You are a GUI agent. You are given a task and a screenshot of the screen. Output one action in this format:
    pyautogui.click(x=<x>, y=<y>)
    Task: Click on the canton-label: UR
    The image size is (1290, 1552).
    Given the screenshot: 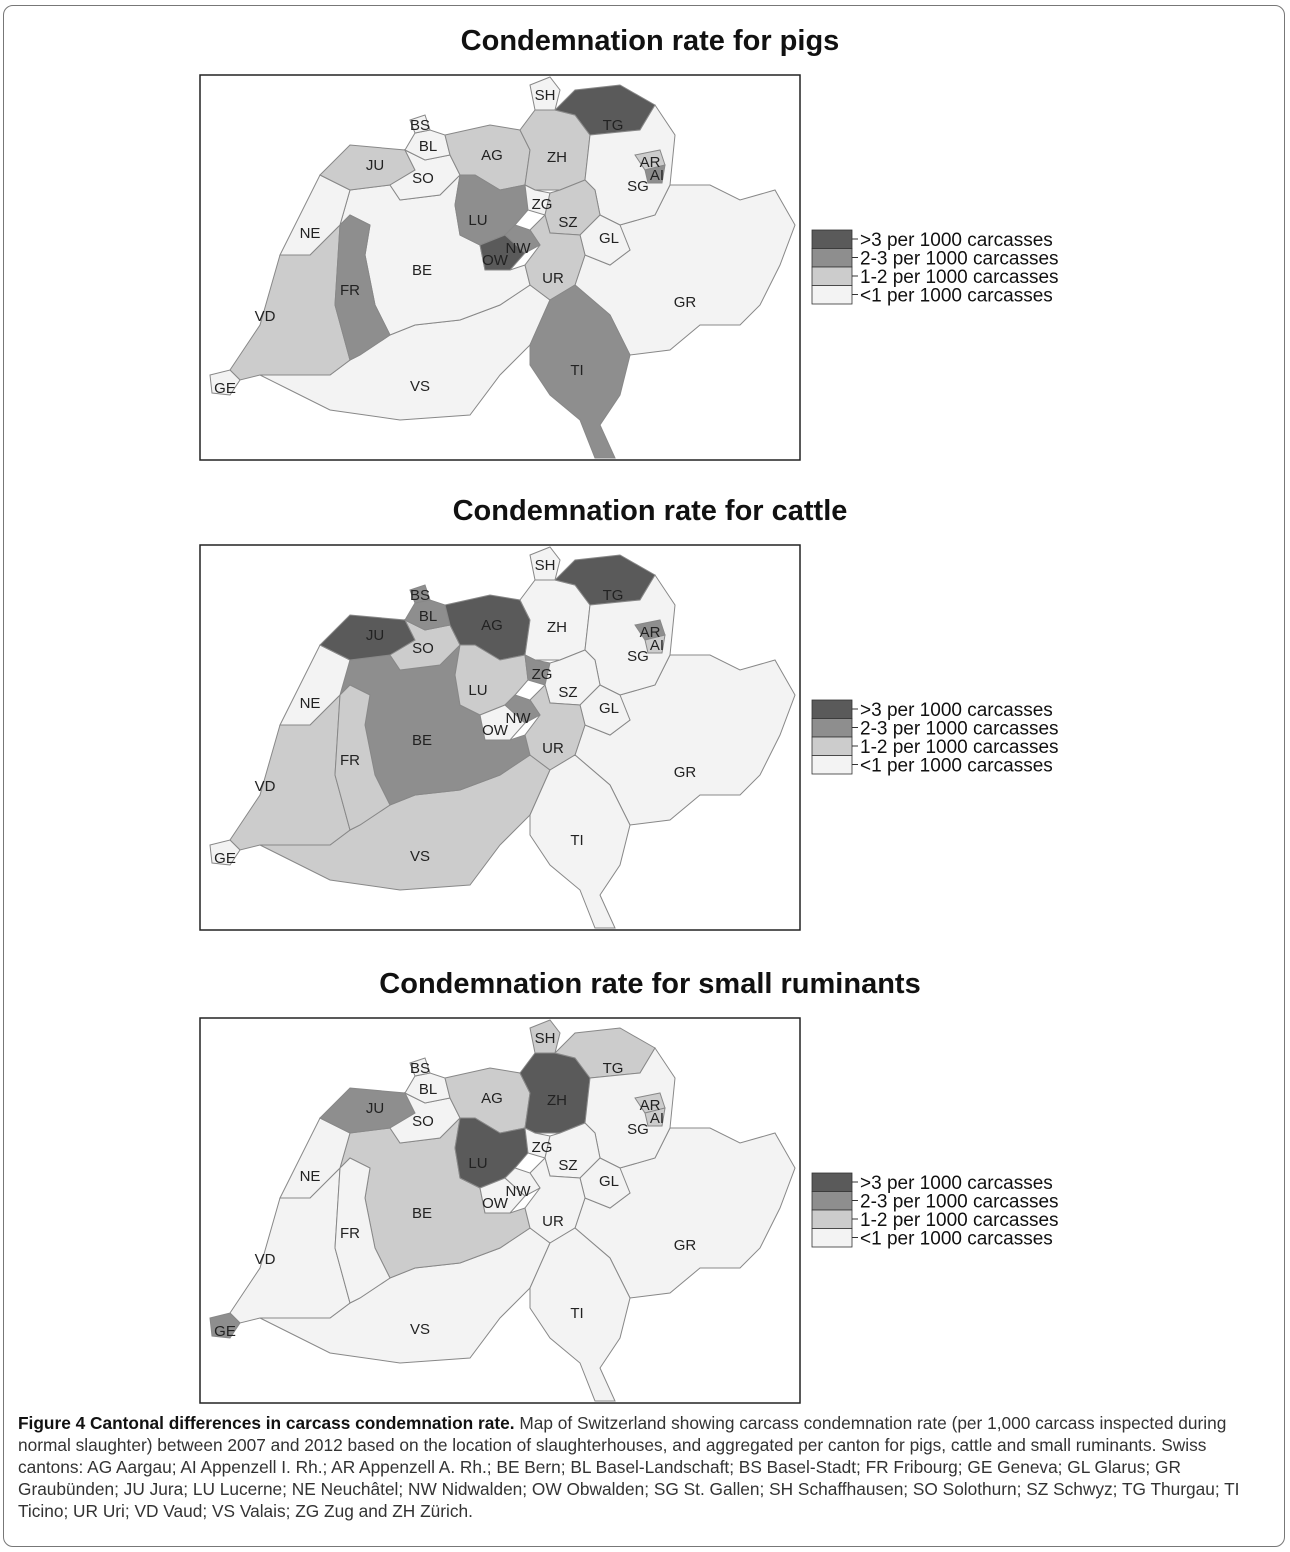 What is the action you would take?
    pyautogui.click(x=553, y=278)
    